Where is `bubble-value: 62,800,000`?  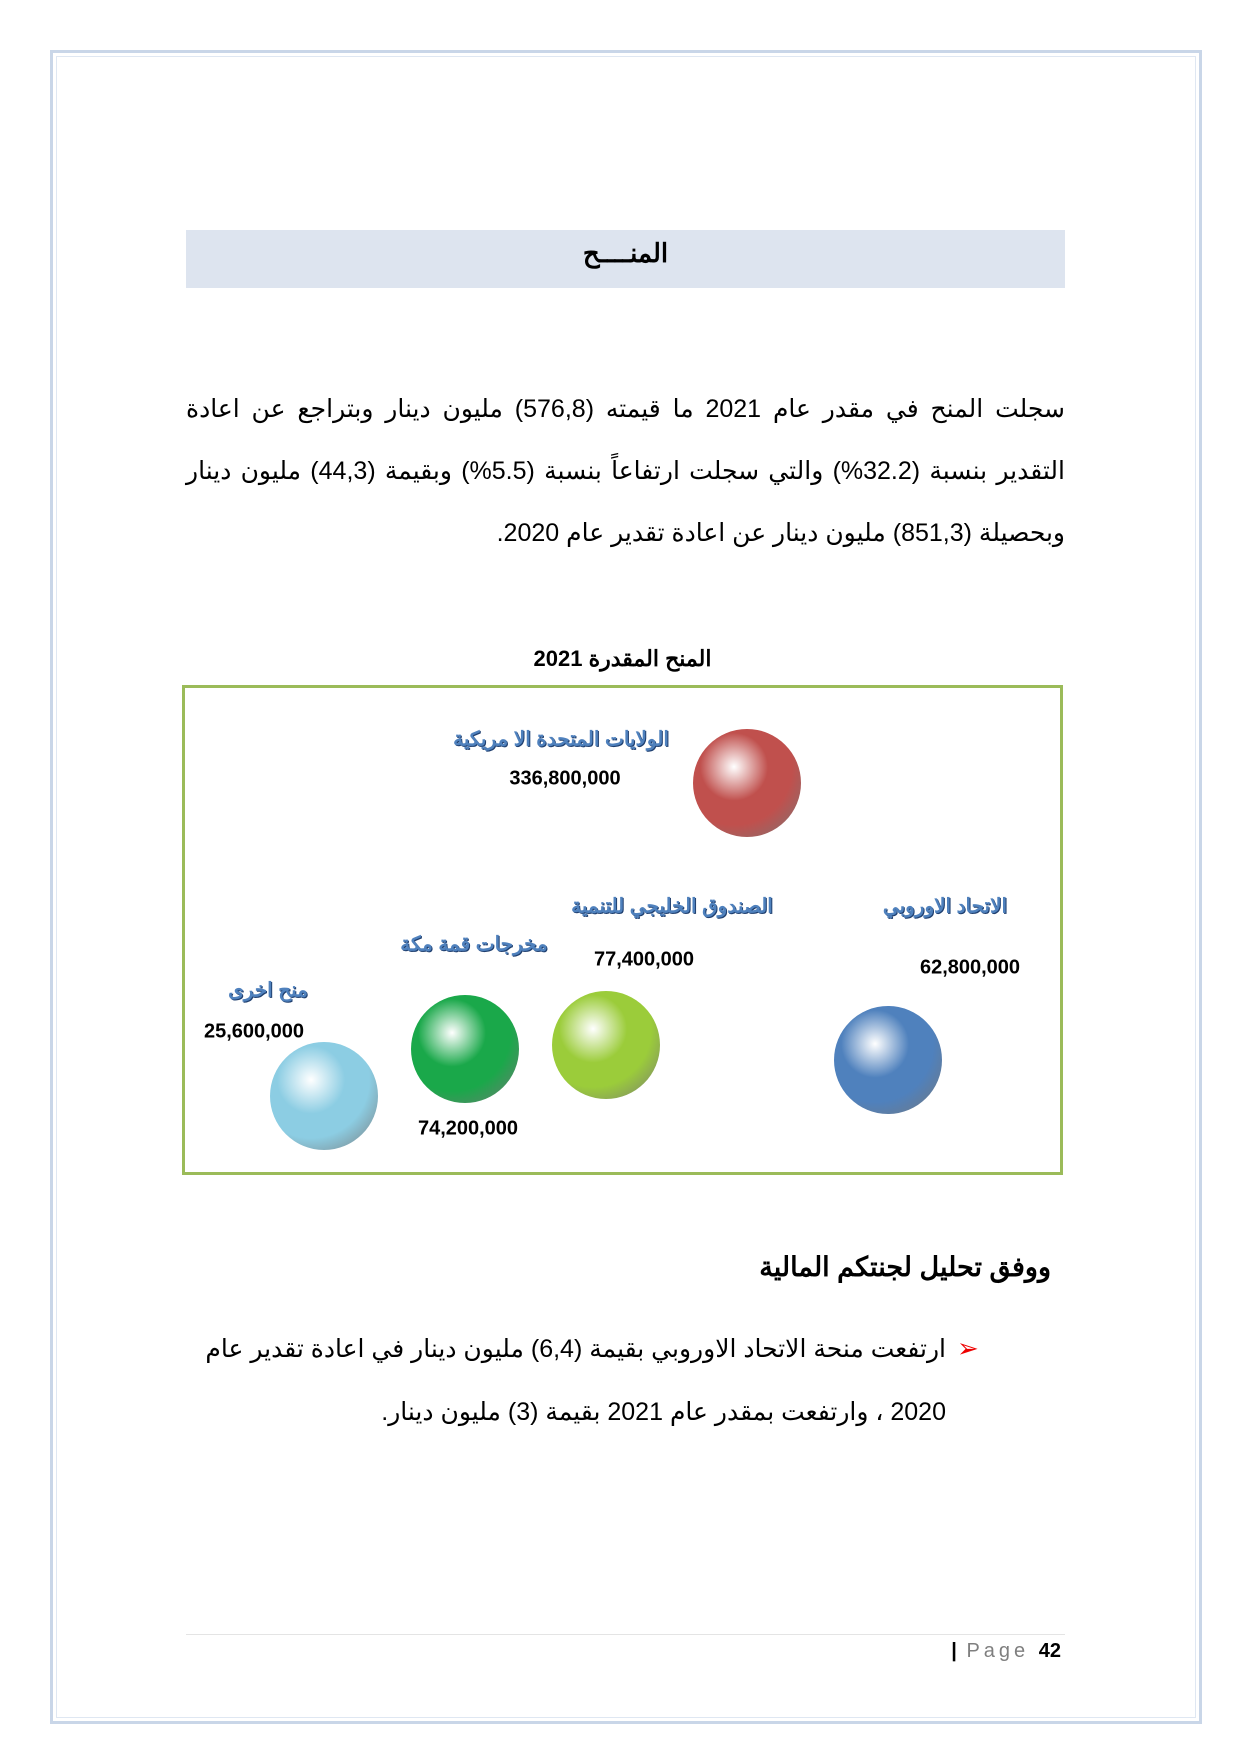 bubble-value: 62,800,000 is located at coordinates (970, 967).